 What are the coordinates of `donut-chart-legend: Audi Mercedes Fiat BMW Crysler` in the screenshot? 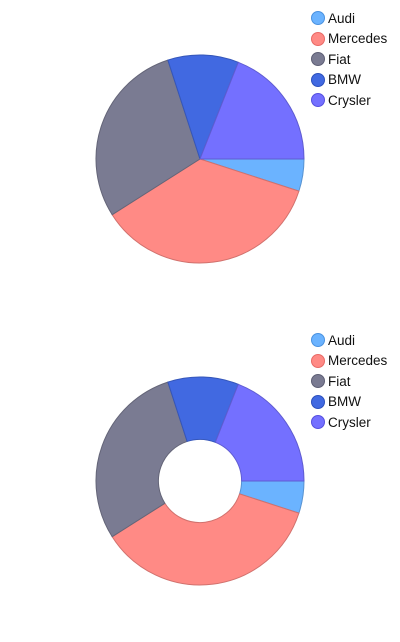 It's located at (355, 381).